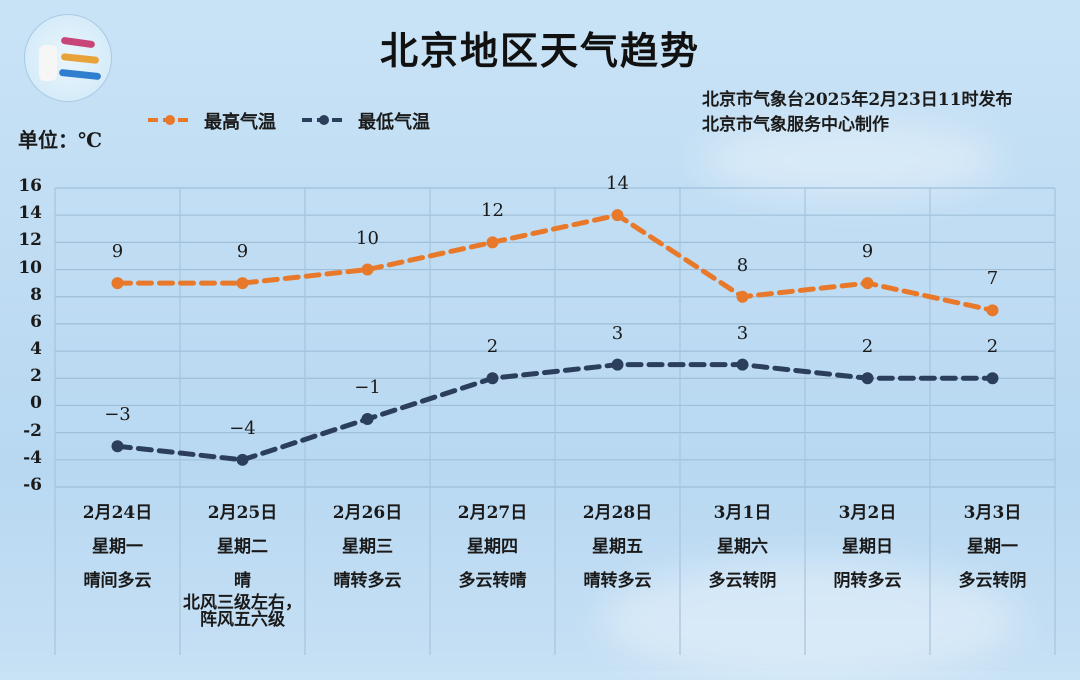 Image resolution: width=1080 pixels, height=680 pixels. I want to click on legend-low-icon, so click(324, 121).